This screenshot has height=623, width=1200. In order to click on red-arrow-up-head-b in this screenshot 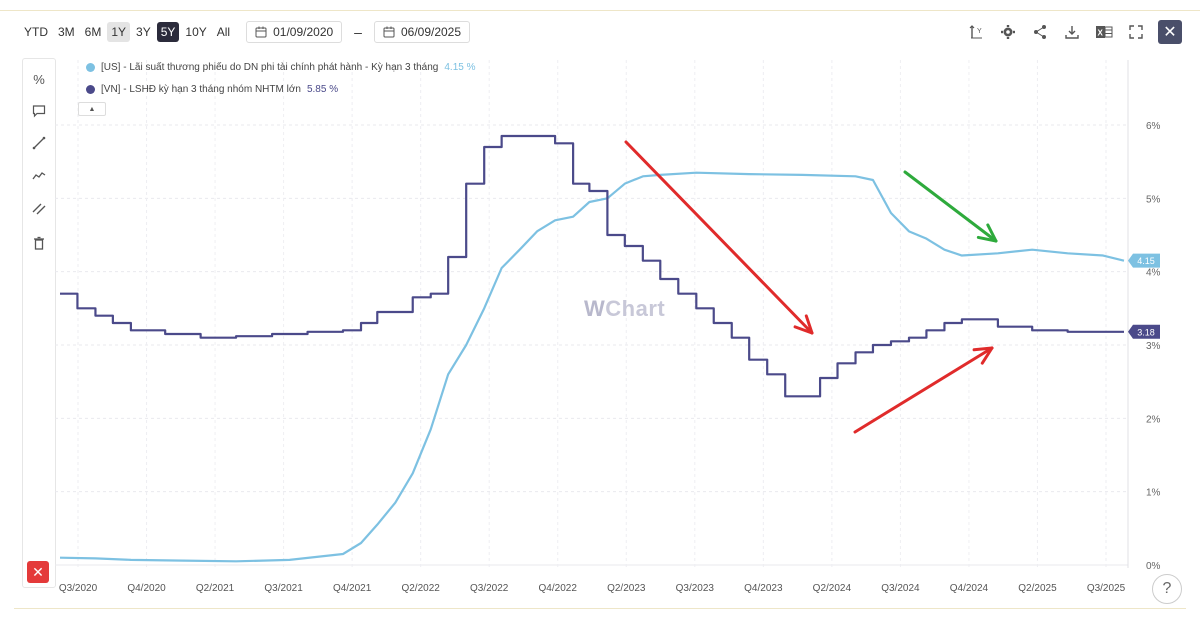, I will do `click(983, 349)`.